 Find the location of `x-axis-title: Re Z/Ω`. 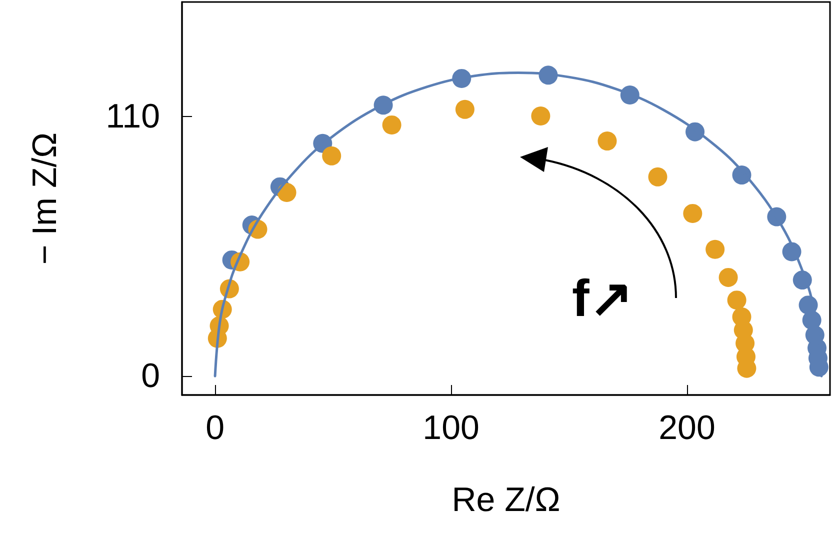

x-axis-title: Re Z/Ω is located at coordinates (506, 500).